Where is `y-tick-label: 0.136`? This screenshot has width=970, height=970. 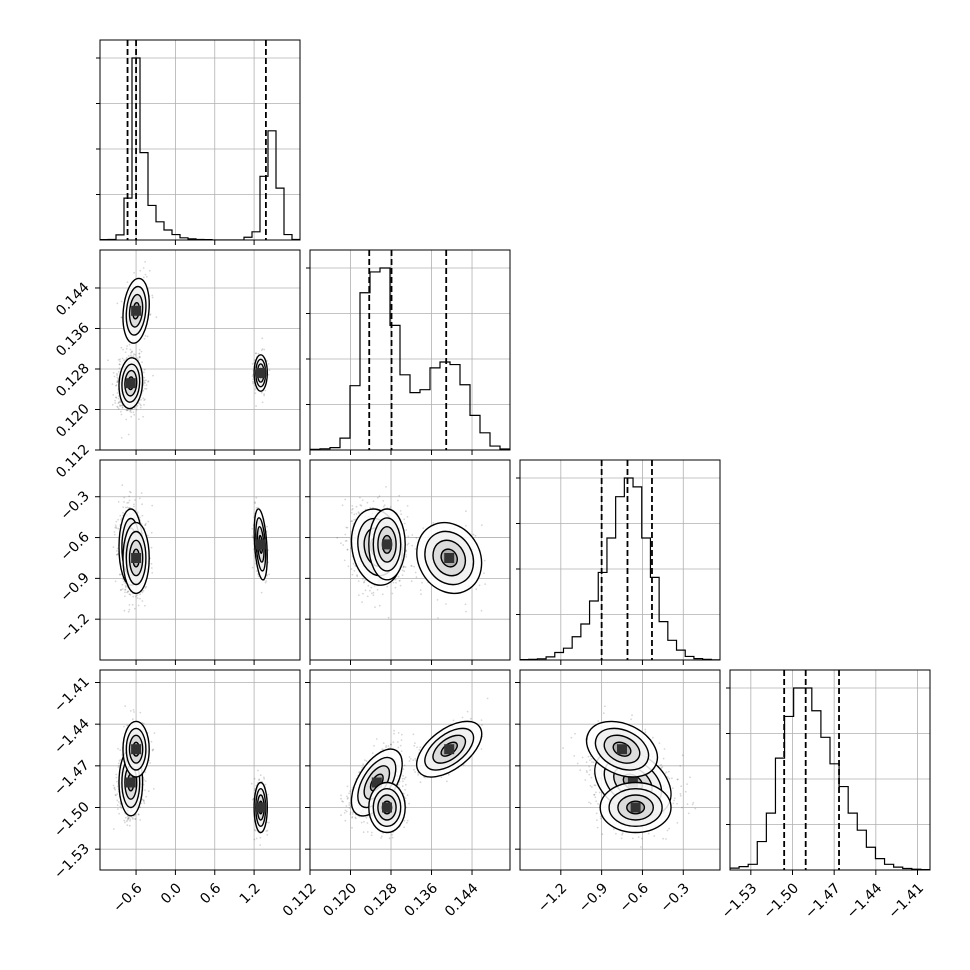
y-tick-label: 0.136 is located at coordinates (73, 340).